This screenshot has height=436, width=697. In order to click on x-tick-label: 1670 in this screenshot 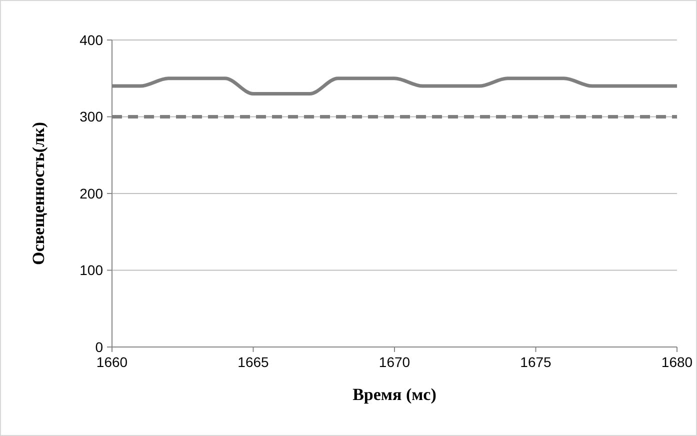, I will do `click(394, 362)`.